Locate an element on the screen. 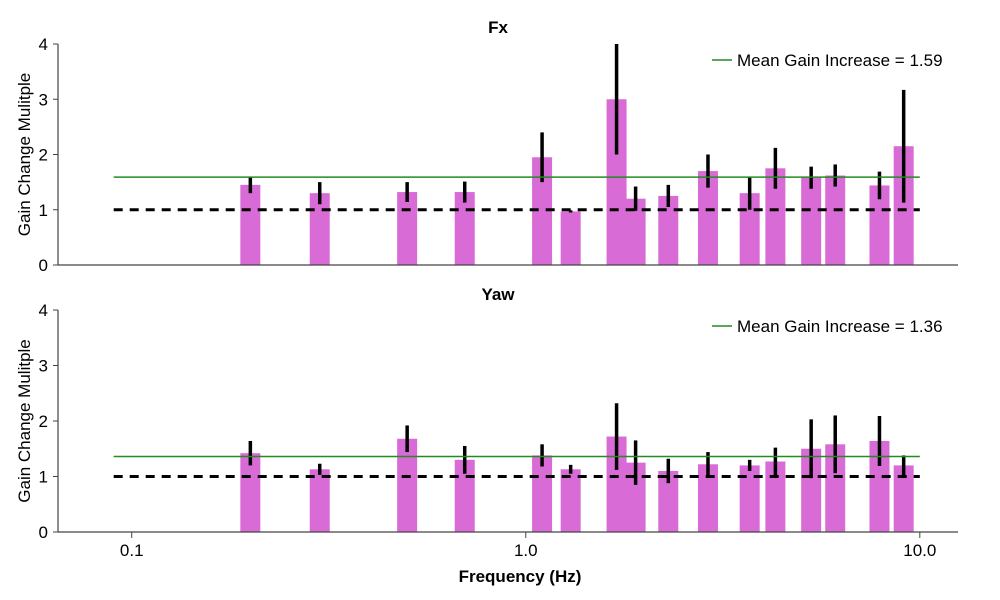  panel-2-y-tick-label: 4 is located at coordinates (43, 310).